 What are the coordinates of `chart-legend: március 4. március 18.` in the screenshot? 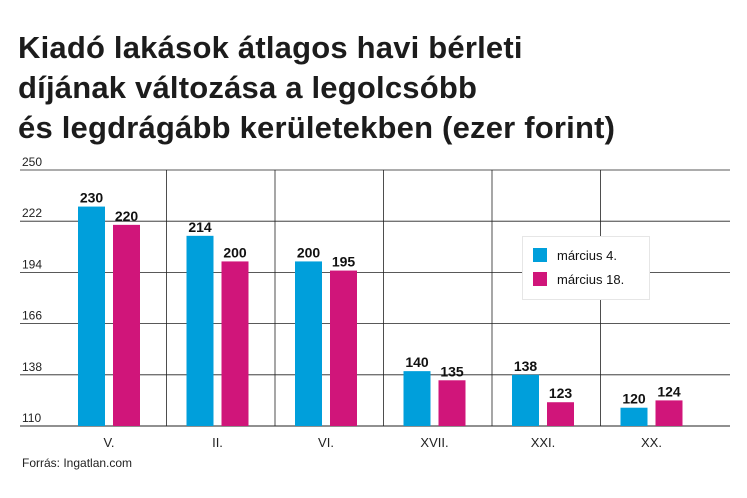 It's located at (586, 268).